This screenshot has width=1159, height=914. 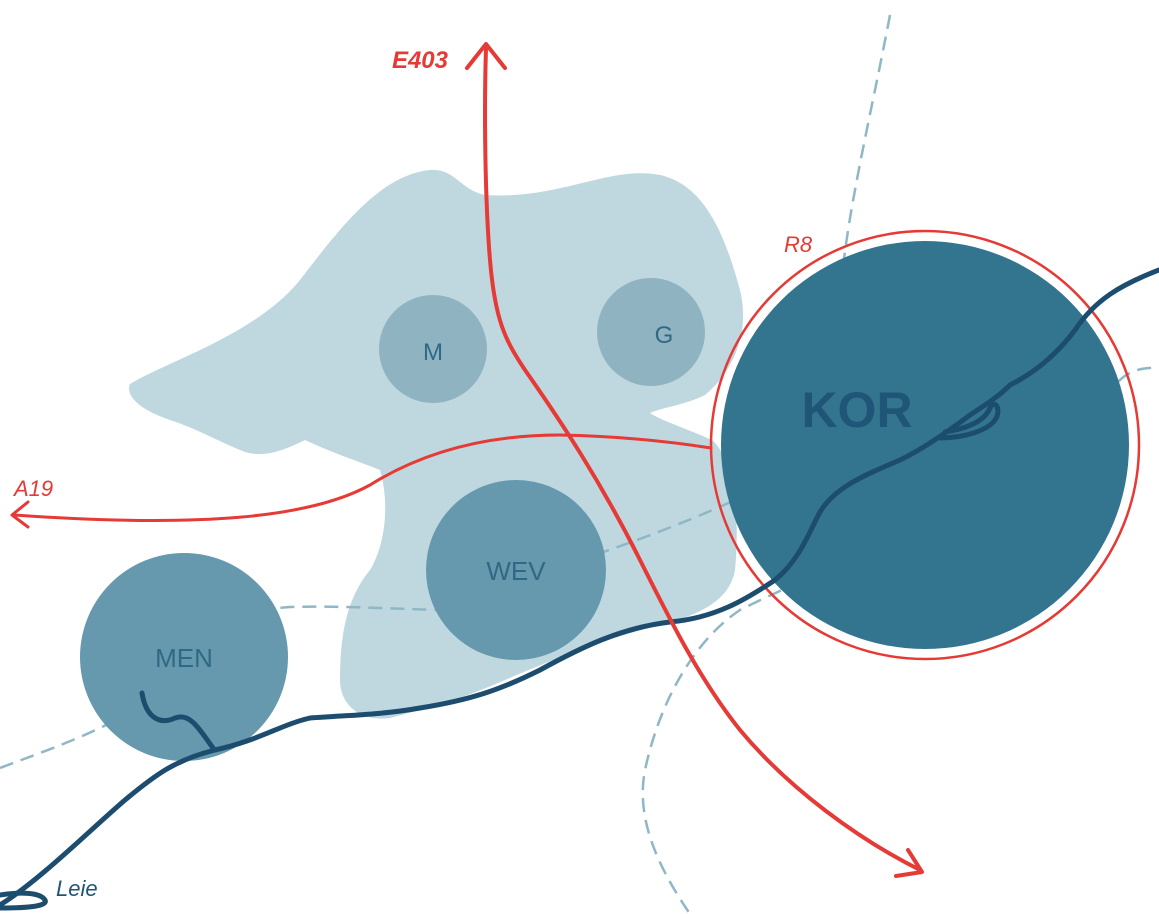 I want to click on river-label-leie: Leie, so click(x=77, y=888).